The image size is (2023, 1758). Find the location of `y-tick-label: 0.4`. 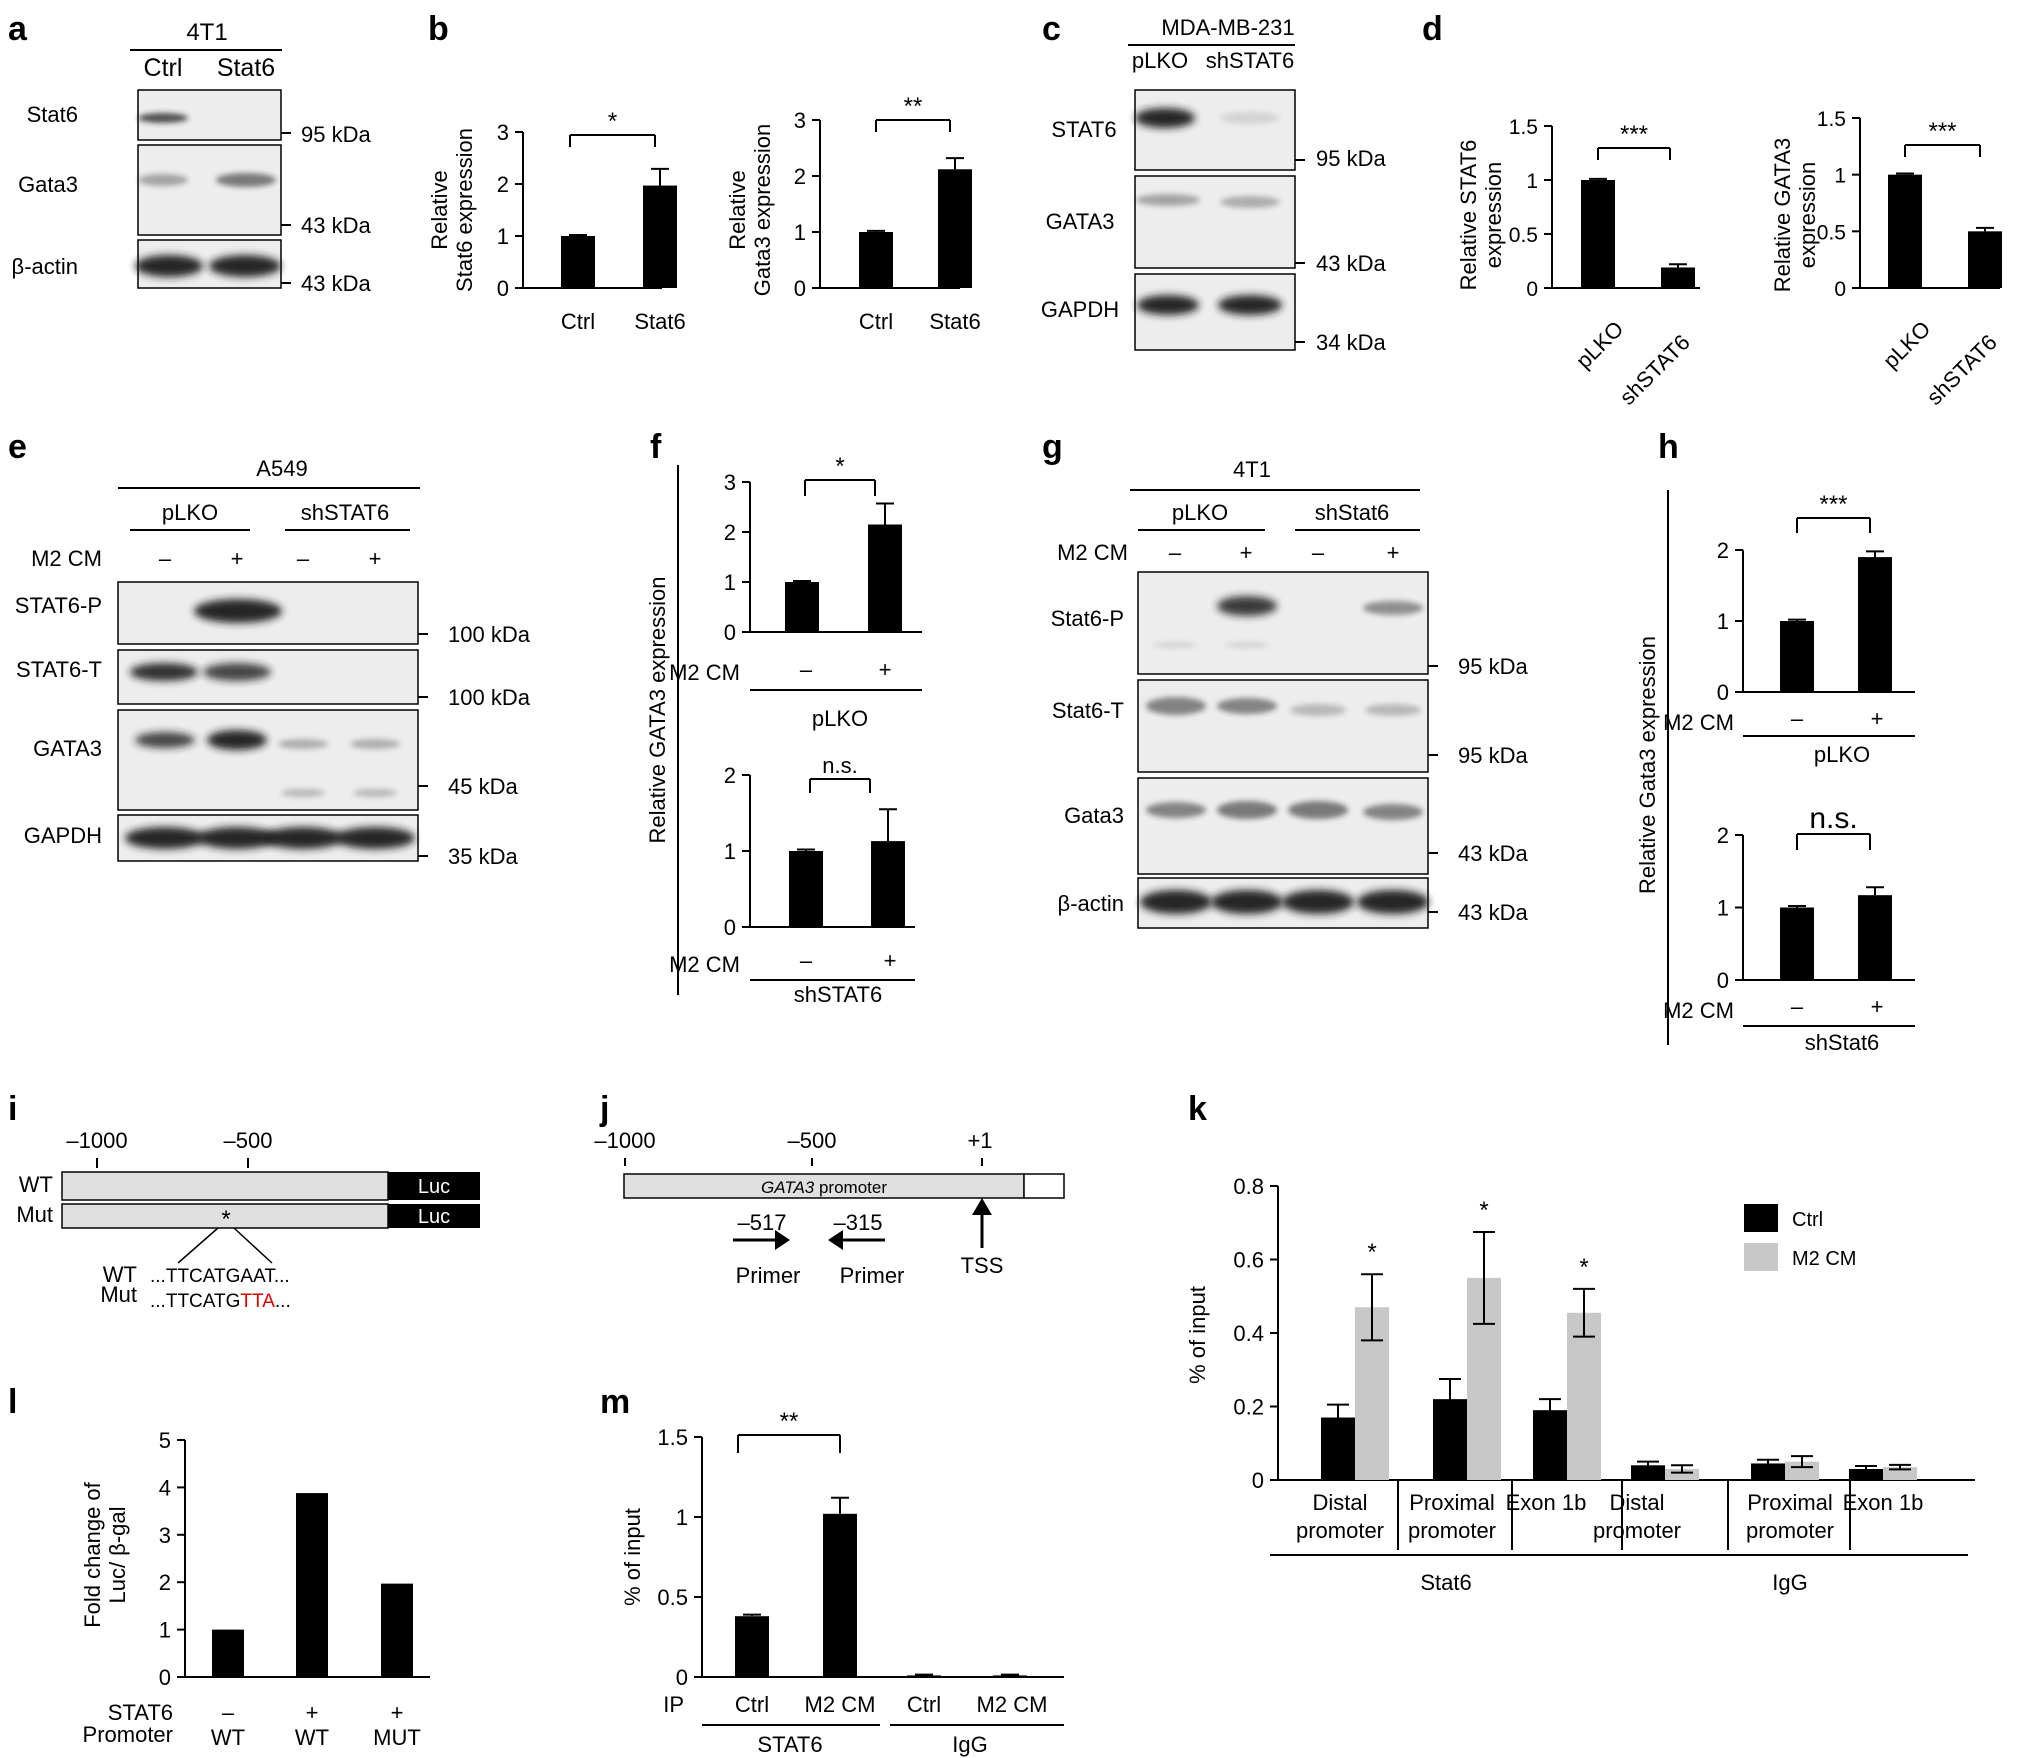

y-tick-label: 0.4 is located at coordinates (1248, 1333).